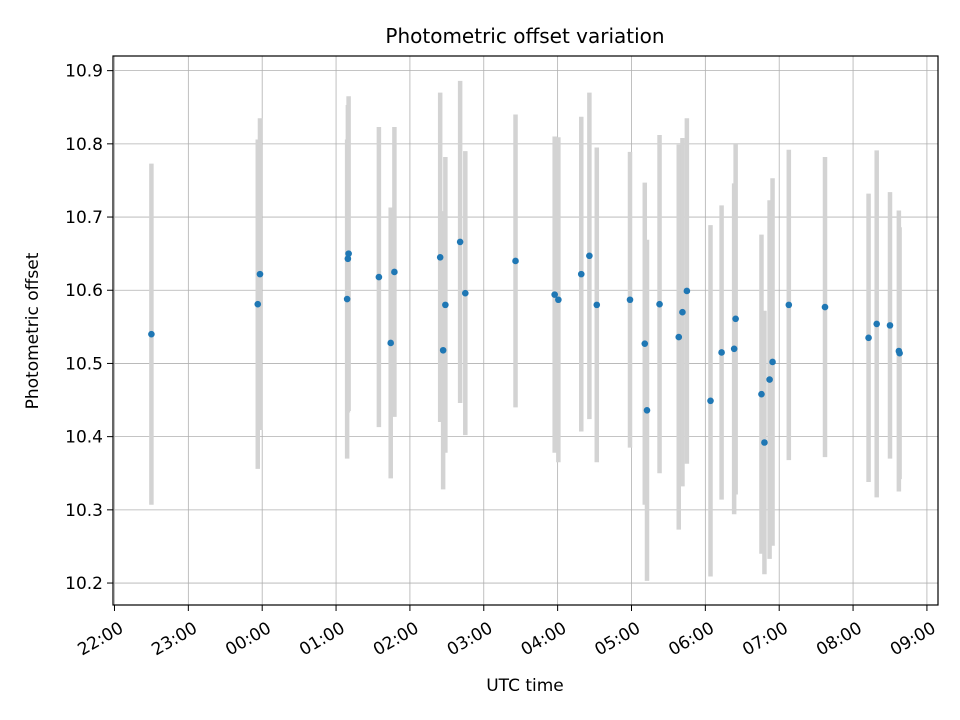 The image size is (960, 720). What do you see at coordinates (84, 584) in the screenshot?
I see `y-tick-label: 10.2` at bounding box center [84, 584].